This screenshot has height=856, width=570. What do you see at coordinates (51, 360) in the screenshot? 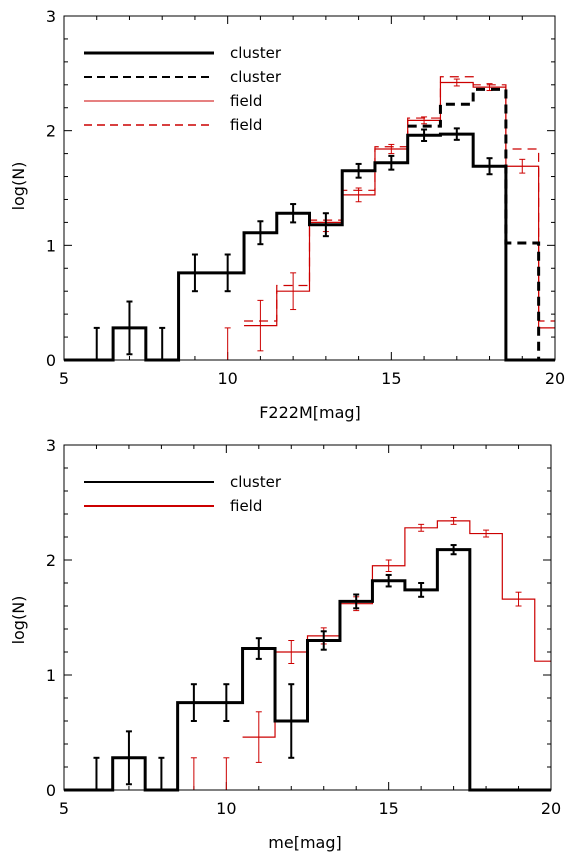
I see `top-y-tick-label: 0` at bounding box center [51, 360].